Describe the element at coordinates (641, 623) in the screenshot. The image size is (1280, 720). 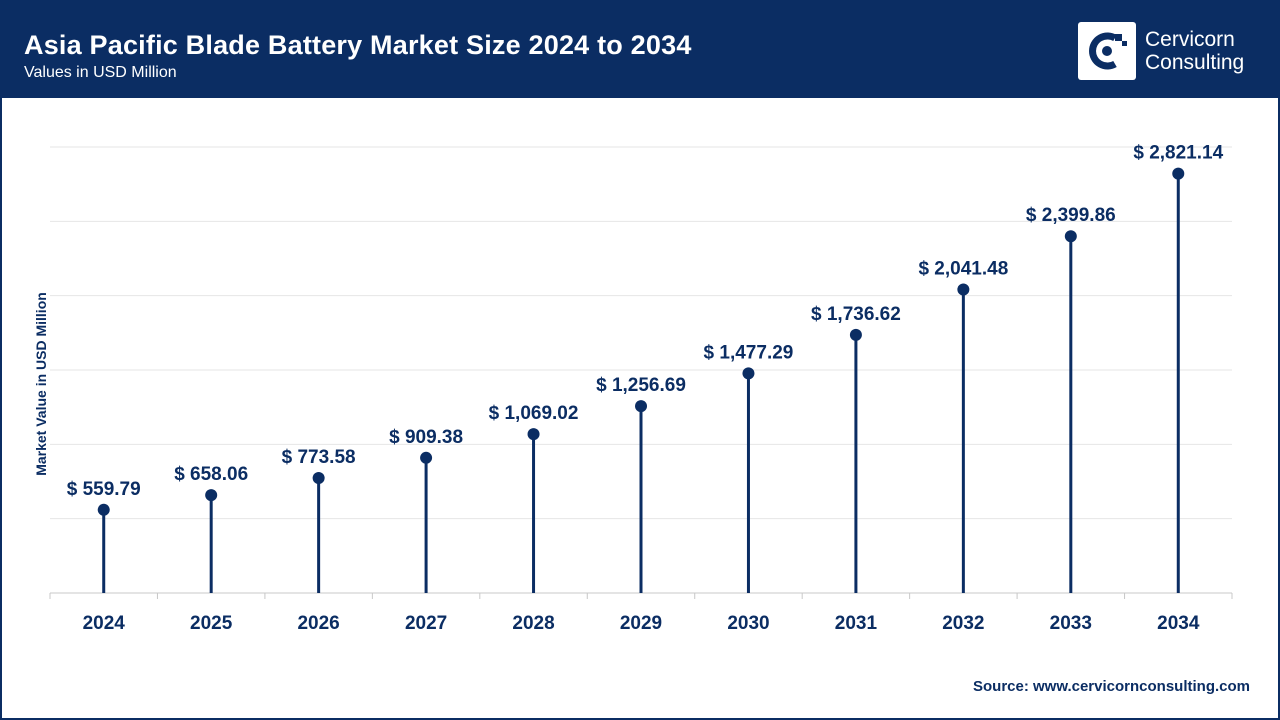
I see `x-tick-label: 2029` at that location.